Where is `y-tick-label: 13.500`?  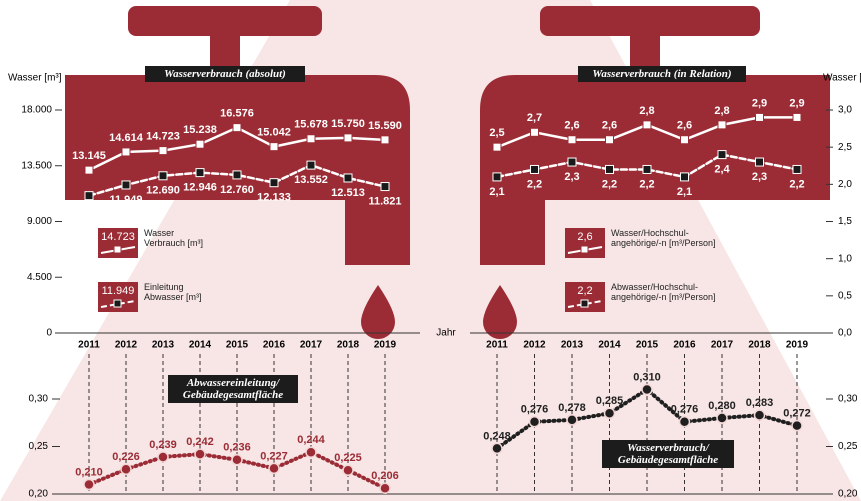 y-tick-label: 13.500 is located at coordinates (36, 165).